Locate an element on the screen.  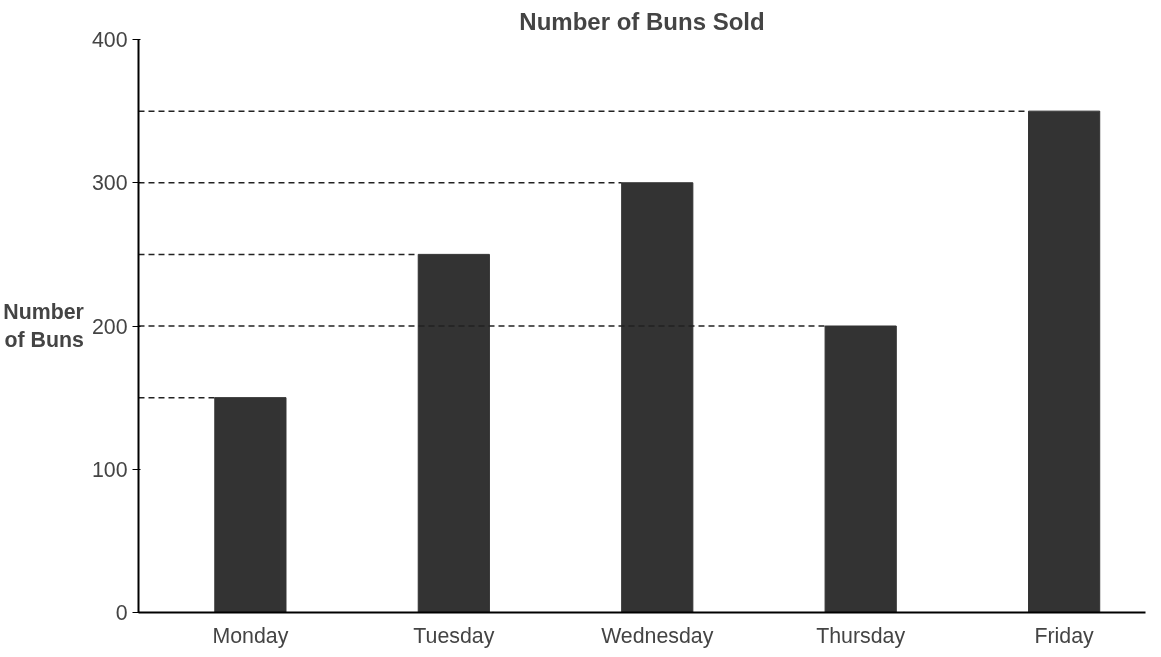
x-tick-label: Wednesday is located at coordinates (657, 635).